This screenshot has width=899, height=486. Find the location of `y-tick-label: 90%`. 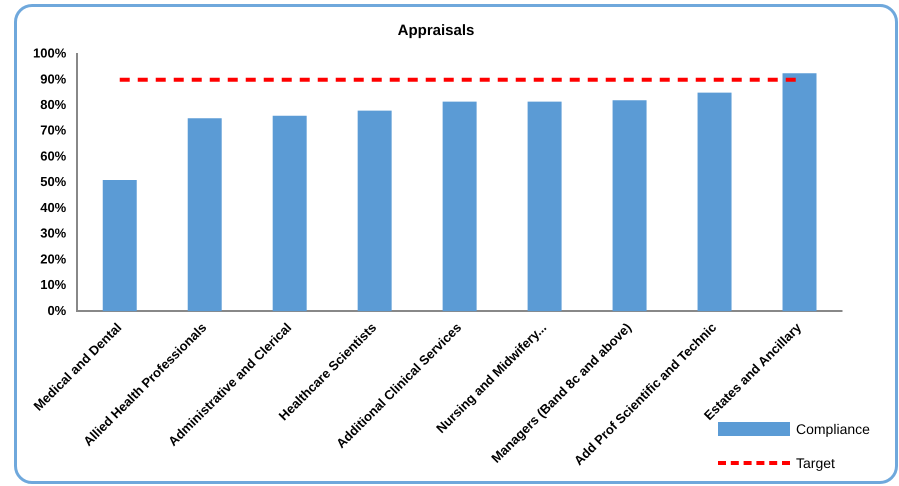

y-tick-label: 90% is located at coordinates (53, 78).